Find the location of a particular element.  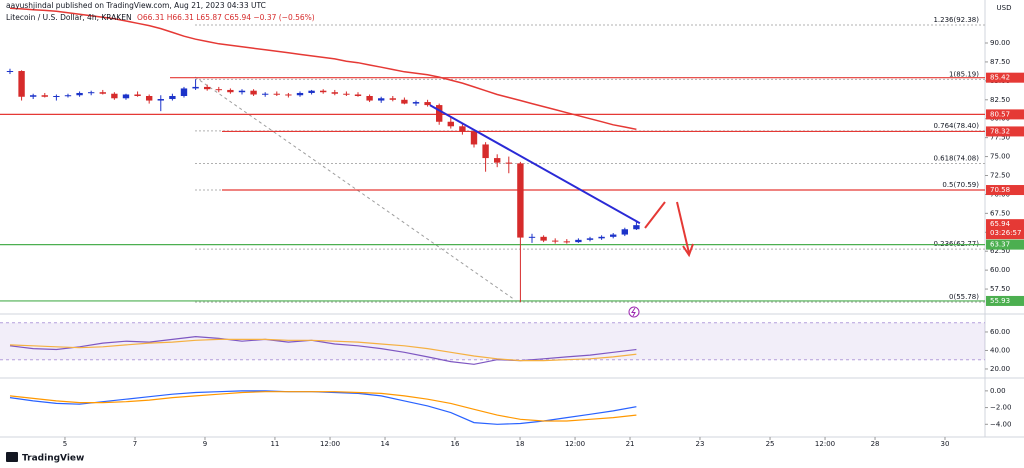

y-tick-label: 57.50 is located at coordinates (1000, 289).